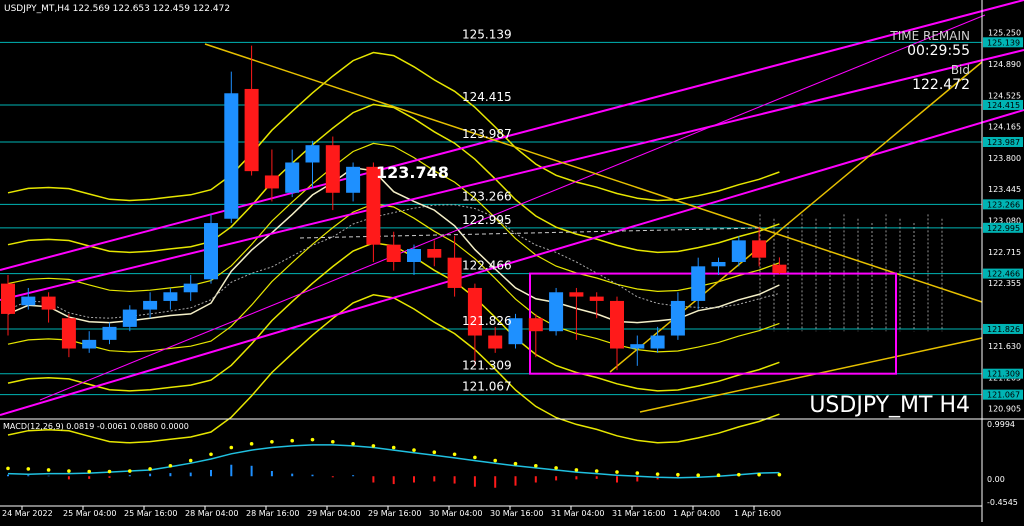 The height and width of the screenshot is (526, 1024). What do you see at coordinates (1004, 95) in the screenshot?
I see `price-tick: 124.525` at bounding box center [1004, 95].